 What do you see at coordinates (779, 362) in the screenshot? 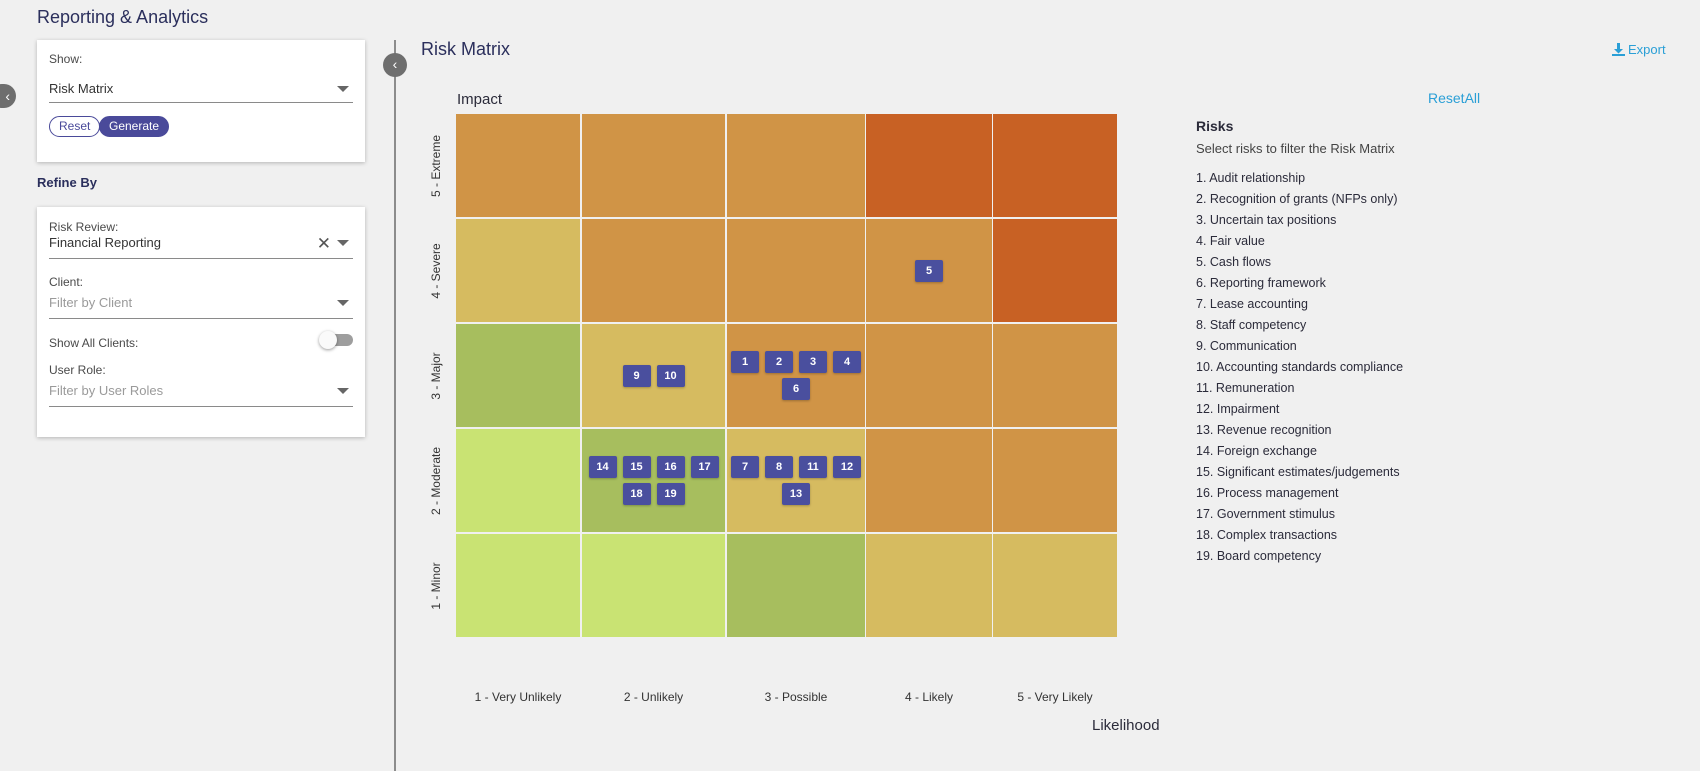
I see `risk-chip: 2` at bounding box center [779, 362].